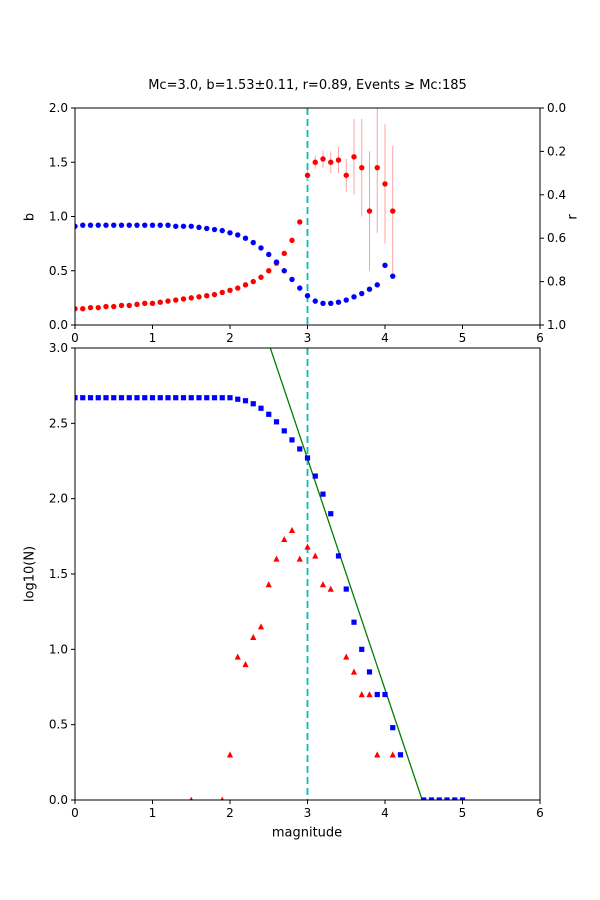 The width and height of the screenshot is (600, 900). Describe the element at coordinates (235, 210) in the screenshot. I see `b-value-vs-cutoff-series` at that location.